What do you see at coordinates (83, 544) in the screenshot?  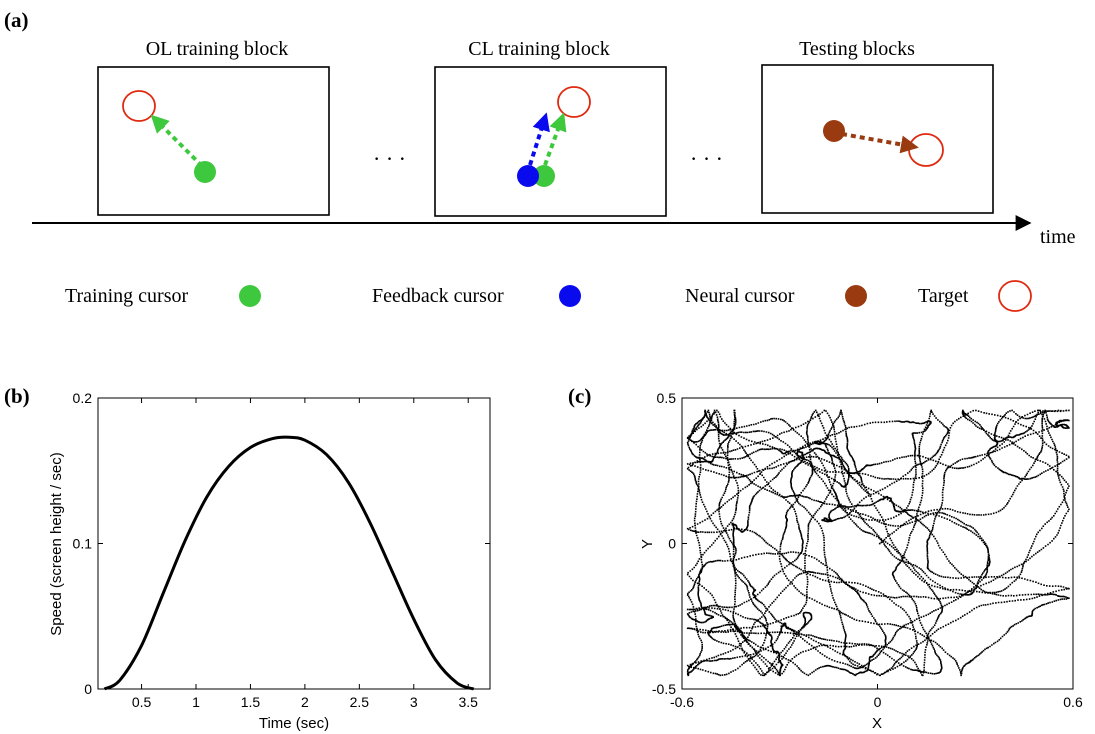 I see `panel-b-ytick-label: 0.1` at bounding box center [83, 544].